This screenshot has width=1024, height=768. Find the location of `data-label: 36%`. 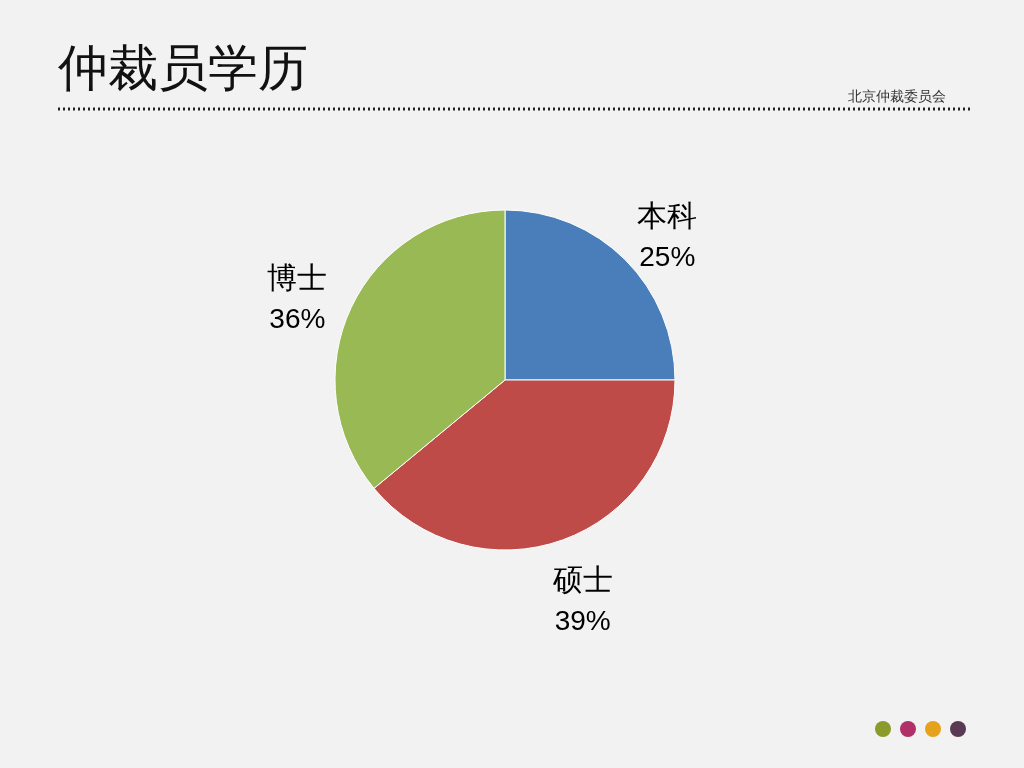

data-label: 36% is located at coordinates (297, 318).